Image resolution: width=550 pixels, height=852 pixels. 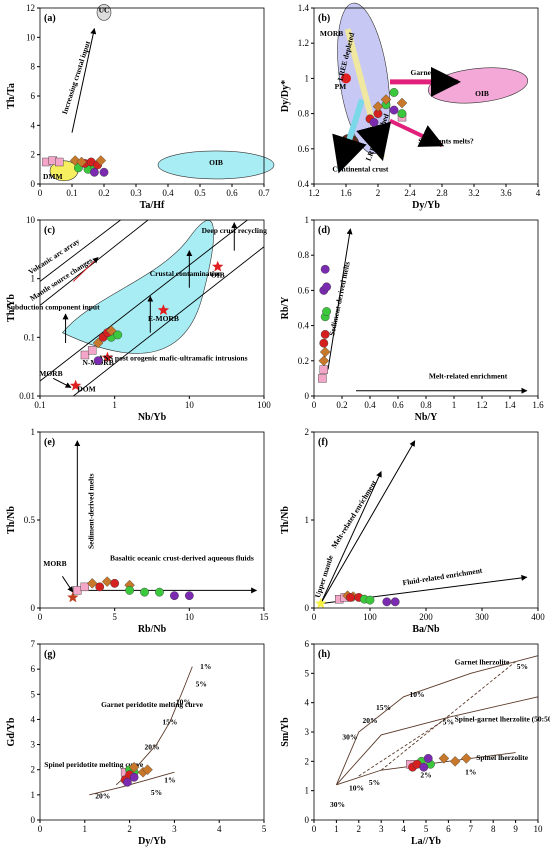 I want to click on annotation: Spinel peridotite melting curve, so click(x=94, y=764).